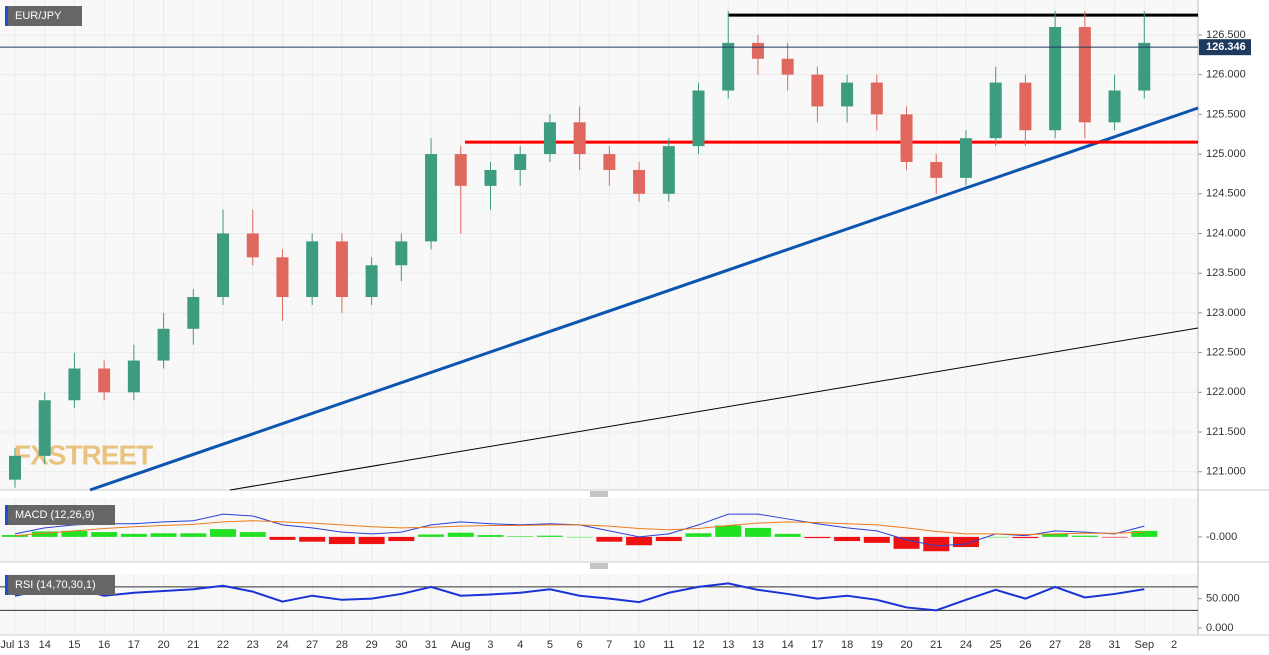 The height and width of the screenshot is (655, 1269). I want to click on y-tick-label: 126.500, so click(1226, 35).